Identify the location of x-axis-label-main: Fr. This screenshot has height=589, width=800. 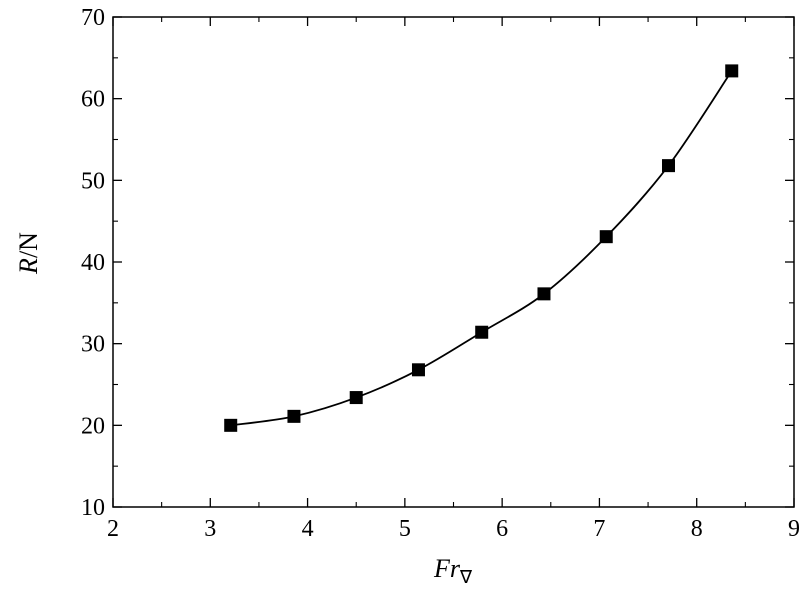
(447, 568).